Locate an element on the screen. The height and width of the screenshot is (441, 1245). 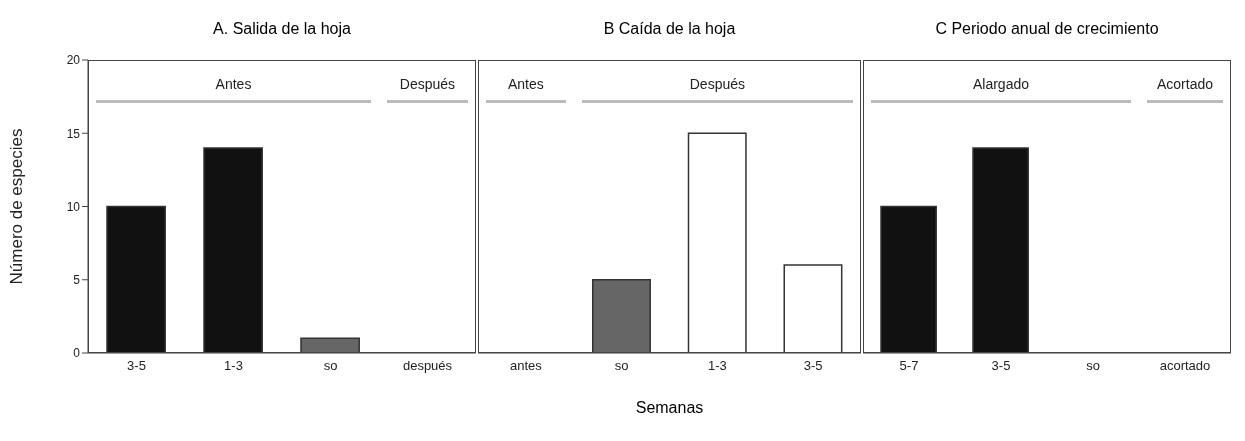
chart-title: C Periodo anual de crecimiento is located at coordinates (1047, 29).